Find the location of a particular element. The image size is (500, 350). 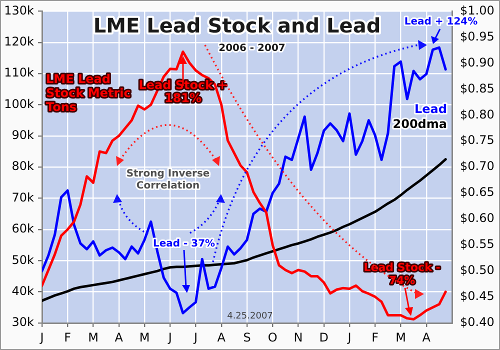

y-tick-label: 70k is located at coordinates (23, 197).